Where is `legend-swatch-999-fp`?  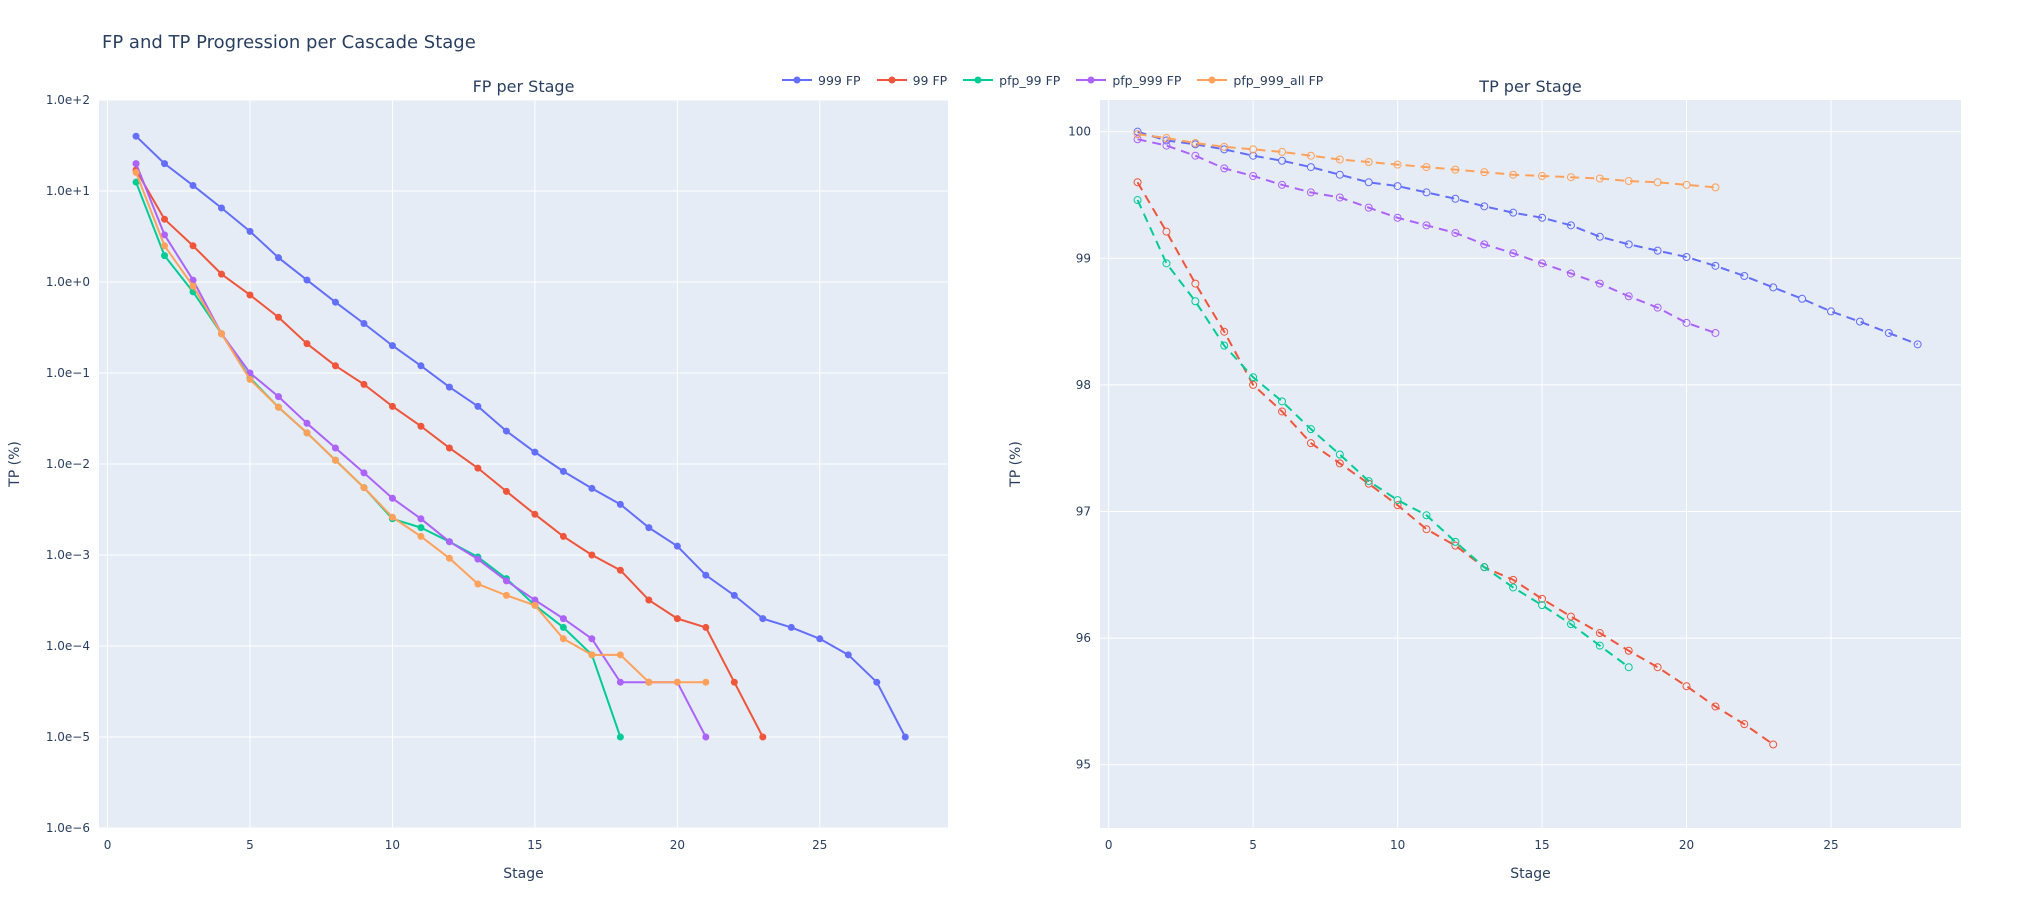 legend-swatch-999-fp is located at coordinates (797, 80).